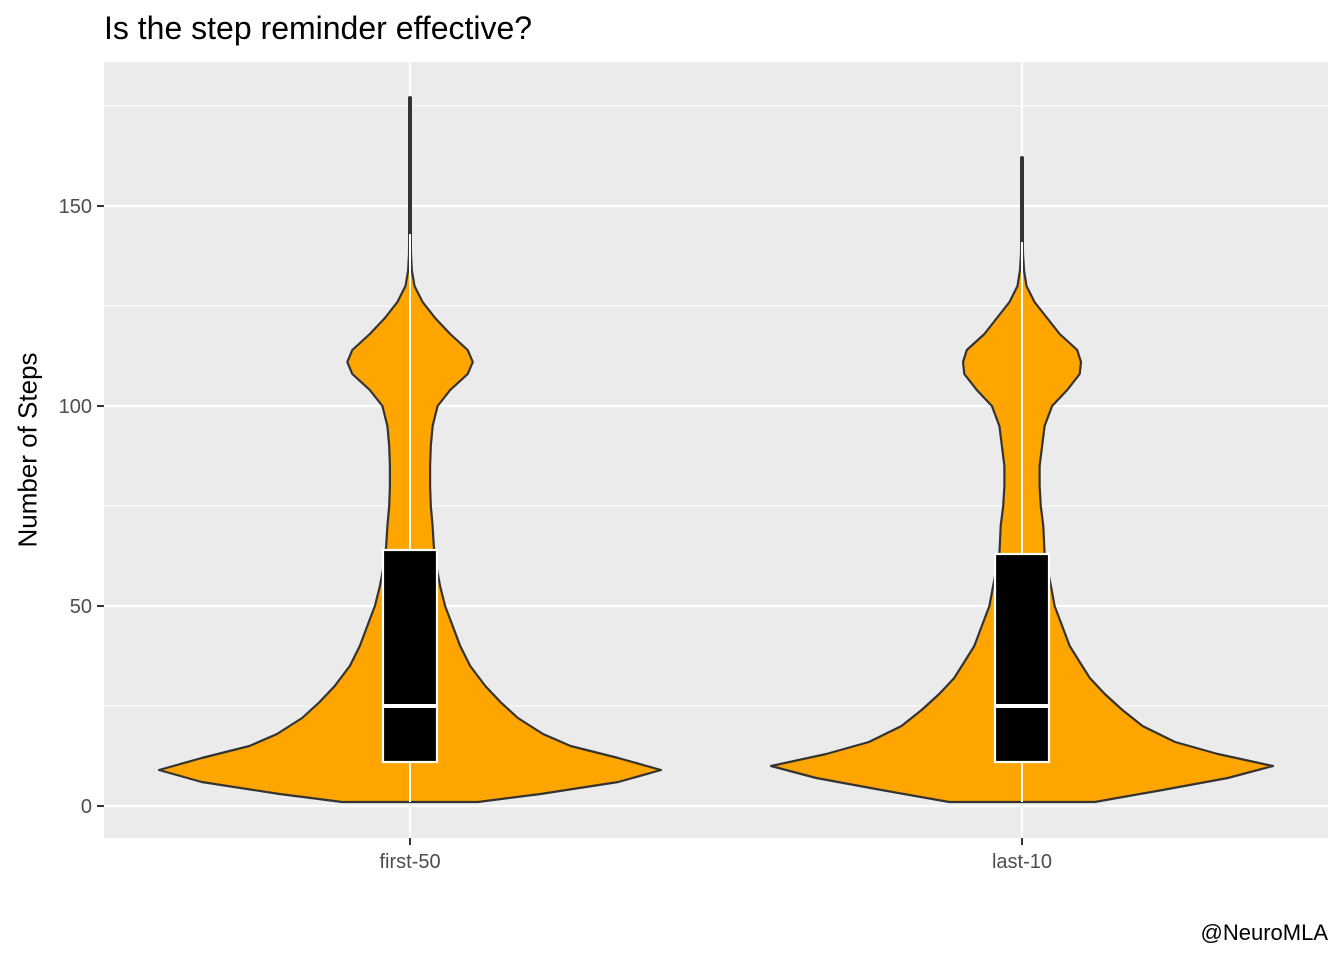 The width and height of the screenshot is (1344, 960). I want to click on chart-title: Is the step reminder effective?, so click(318, 28).